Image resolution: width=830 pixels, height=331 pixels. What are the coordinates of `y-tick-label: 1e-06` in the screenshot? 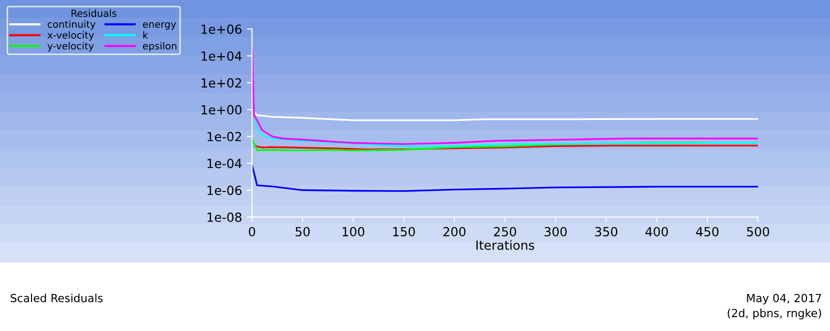 It's located at (225, 191).